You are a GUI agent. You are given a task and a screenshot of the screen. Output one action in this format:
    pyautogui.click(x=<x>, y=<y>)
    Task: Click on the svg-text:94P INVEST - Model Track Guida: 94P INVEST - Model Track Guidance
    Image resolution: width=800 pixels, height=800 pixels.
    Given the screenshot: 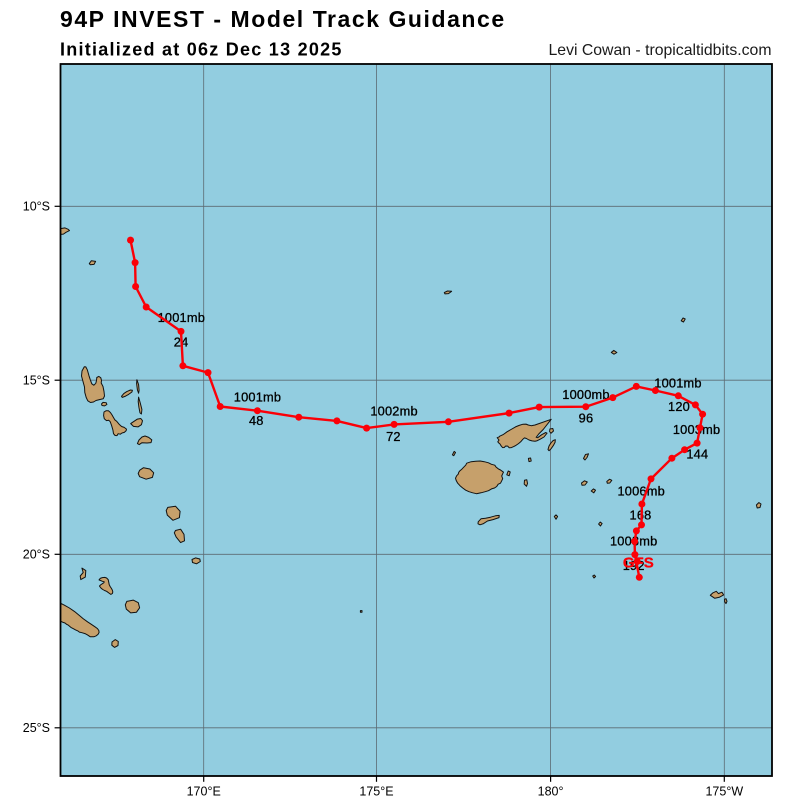 What is the action you would take?
    pyautogui.click(x=283, y=19)
    